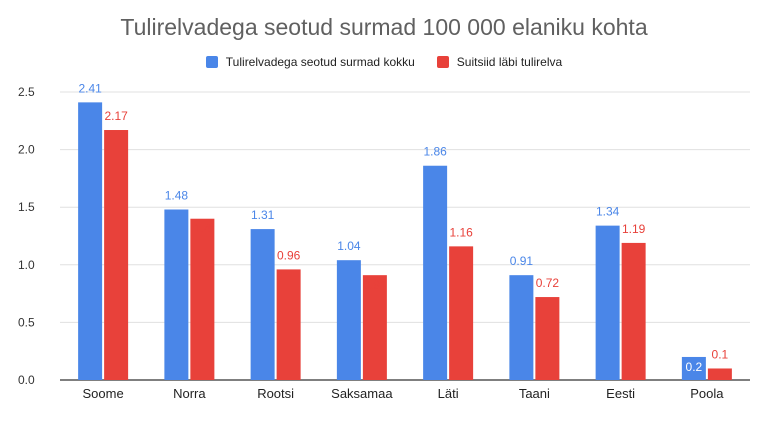  I want to click on x-tick-label: Norra, so click(189, 393).